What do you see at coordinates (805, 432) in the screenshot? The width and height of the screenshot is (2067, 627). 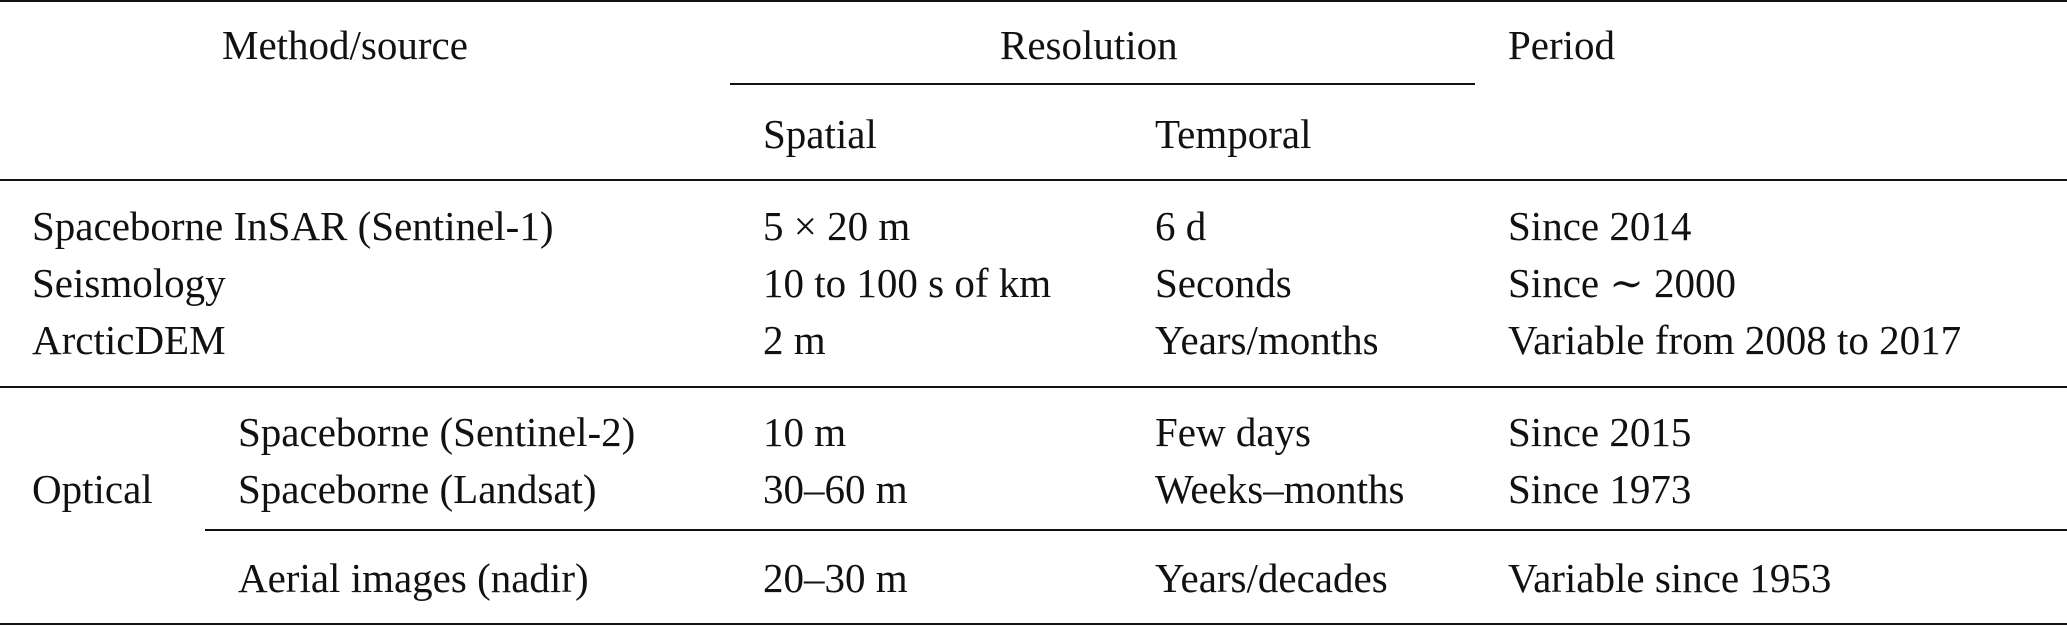 I see `spatial-cell: 10 m` at bounding box center [805, 432].